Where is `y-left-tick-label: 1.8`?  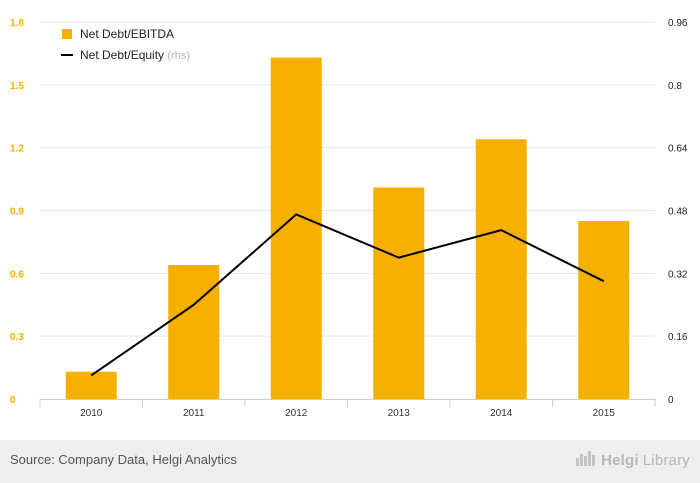
y-left-tick-label: 1.8 is located at coordinates (17, 23).